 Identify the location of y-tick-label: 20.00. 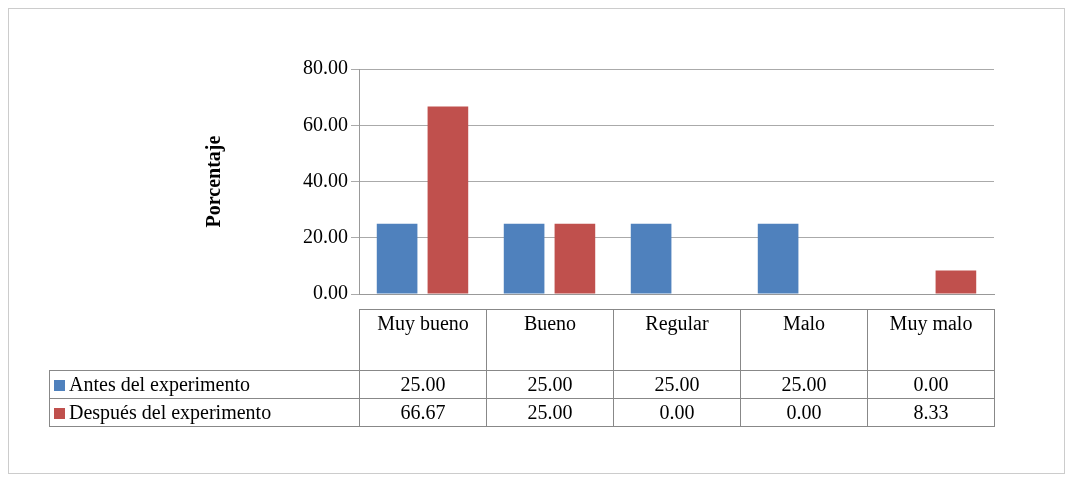
(325, 236).